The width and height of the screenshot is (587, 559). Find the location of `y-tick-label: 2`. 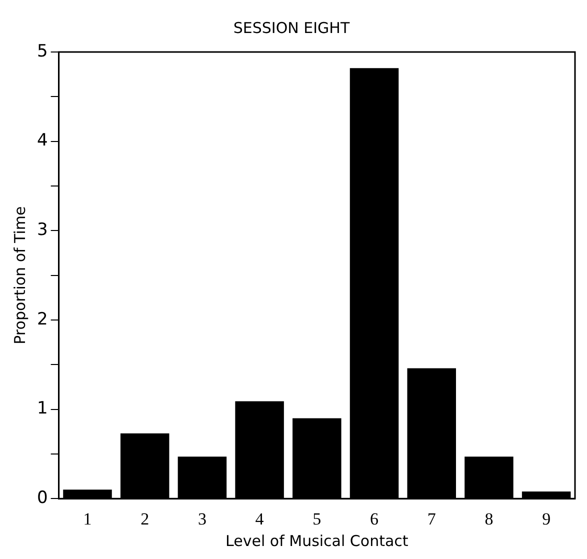

y-tick-label: 2 is located at coordinates (42, 319).